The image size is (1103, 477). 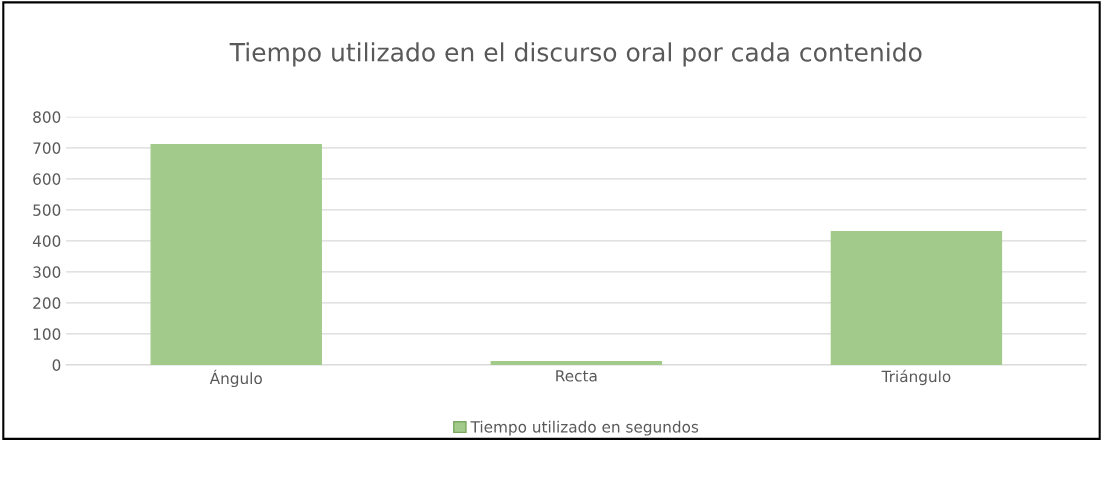 I want to click on y-tick-label: 0, so click(x=56, y=365).